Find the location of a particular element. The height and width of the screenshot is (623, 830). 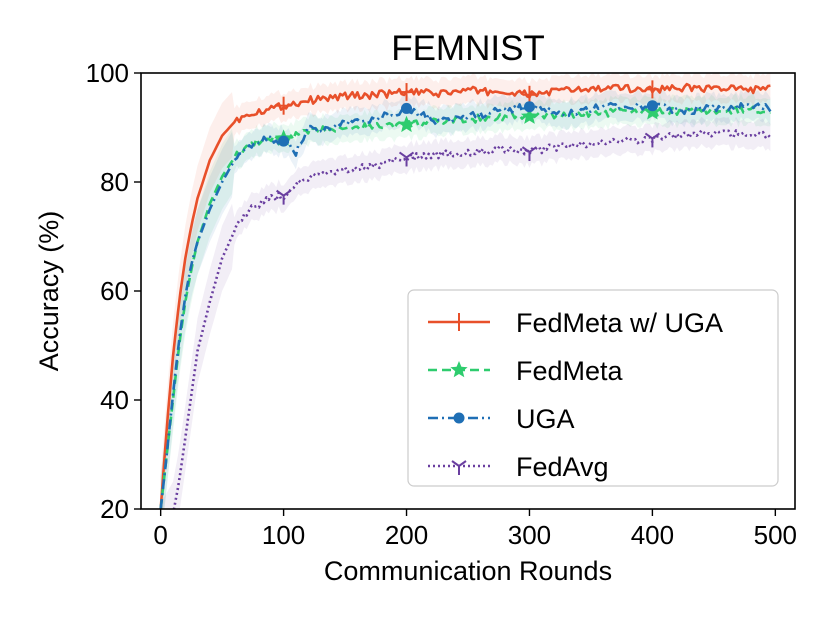

y-tick-label: 100 is located at coordinates (107, 73).